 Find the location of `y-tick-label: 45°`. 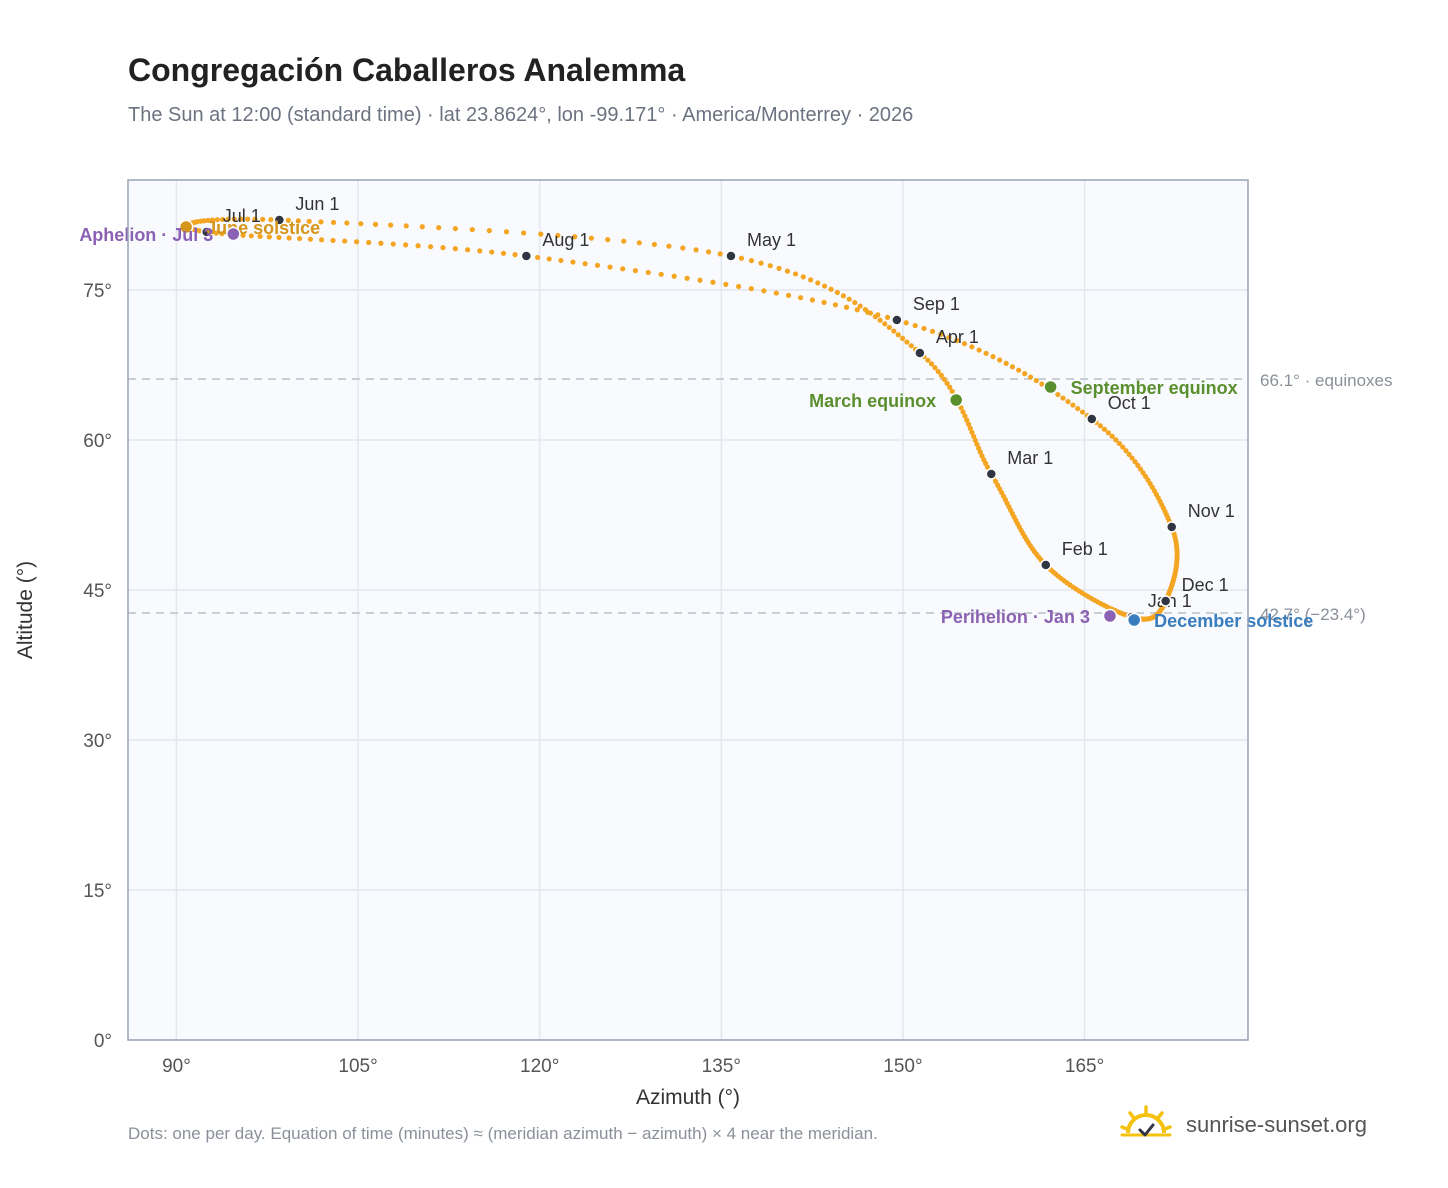

y-tick-label: 45° is located at coordinates (97, 591).